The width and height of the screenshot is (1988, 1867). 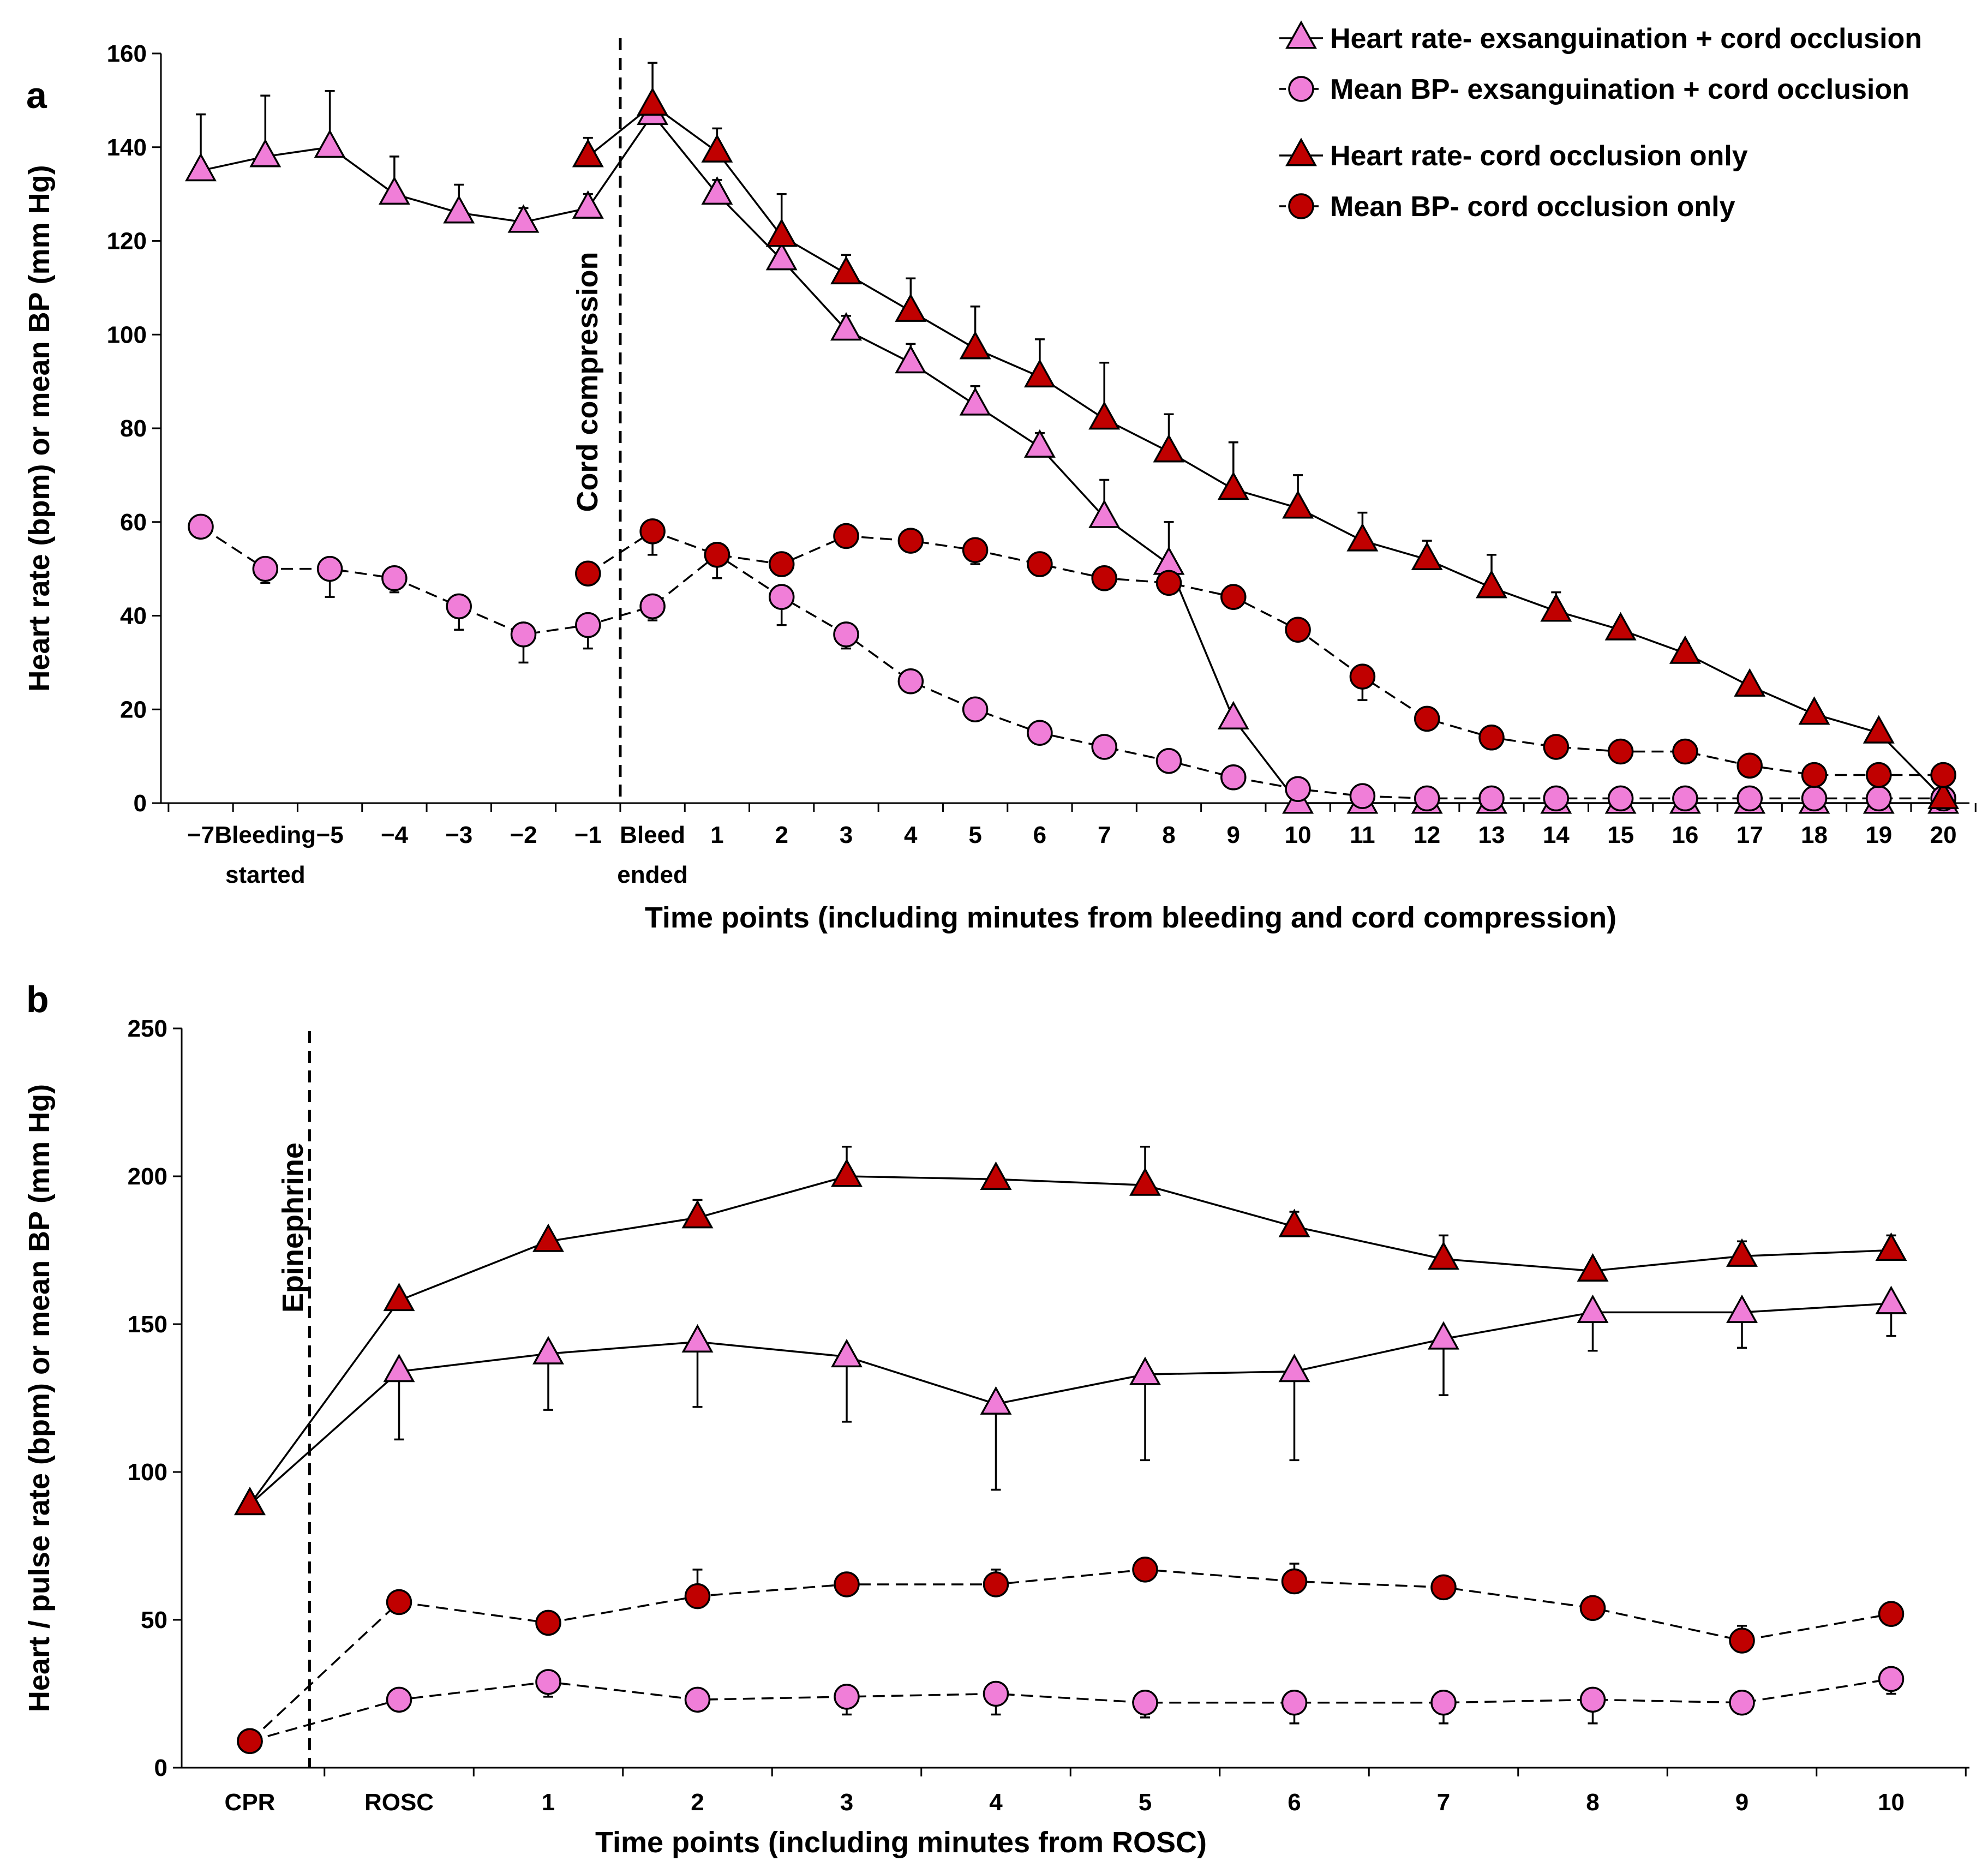 I want to click on x-tick-label: 7, so click(x=1104, y=835).